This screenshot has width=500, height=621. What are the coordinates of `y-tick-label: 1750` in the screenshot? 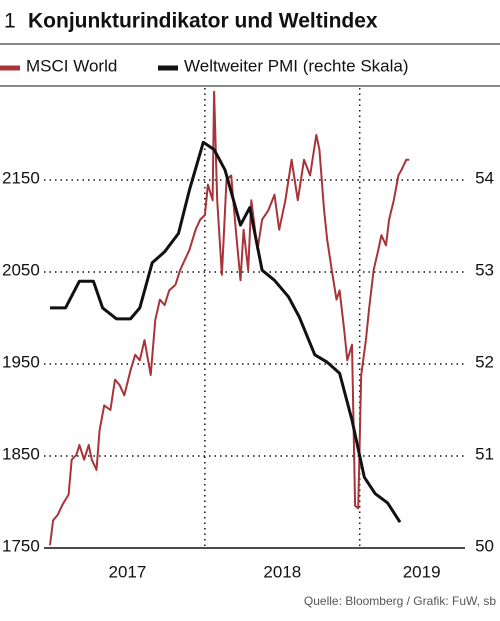 It's located at (21, 545).